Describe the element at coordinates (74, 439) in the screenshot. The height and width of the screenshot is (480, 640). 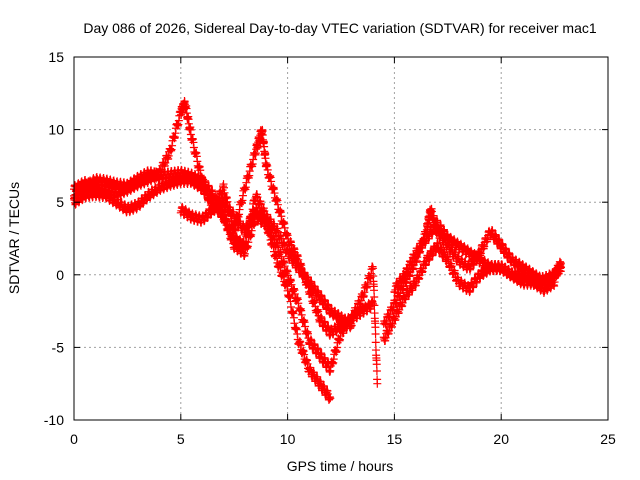
I see `x-tick-label: 0` at that location.